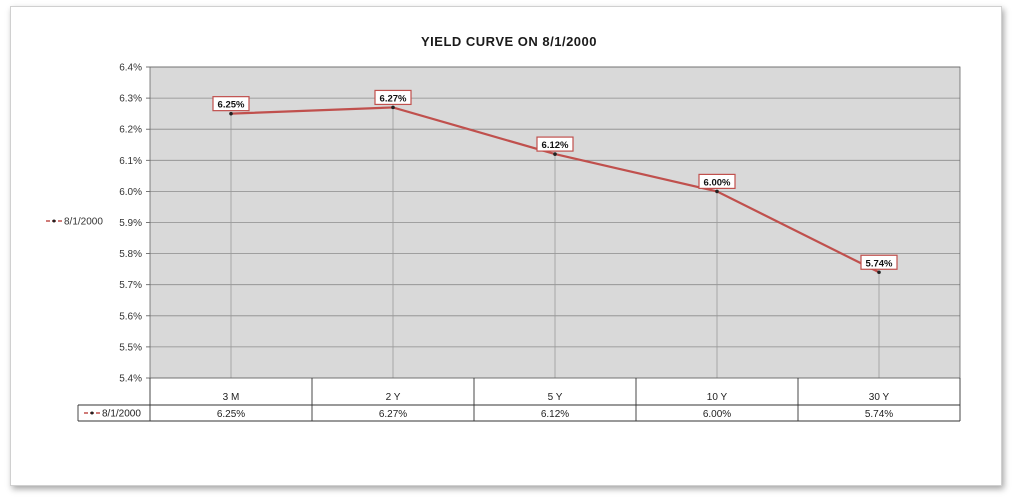  I want to click on data-label: 6.00%, so click(717, 182).